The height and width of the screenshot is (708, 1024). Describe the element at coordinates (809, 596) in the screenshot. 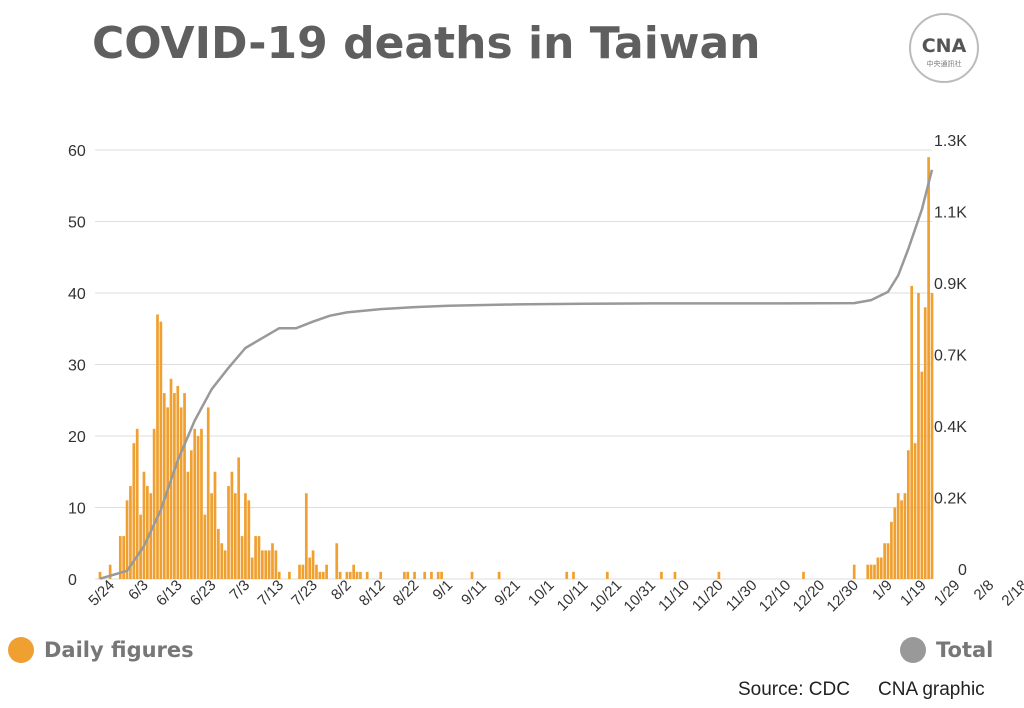

I see `x-tick-label: 12/20` at that location.